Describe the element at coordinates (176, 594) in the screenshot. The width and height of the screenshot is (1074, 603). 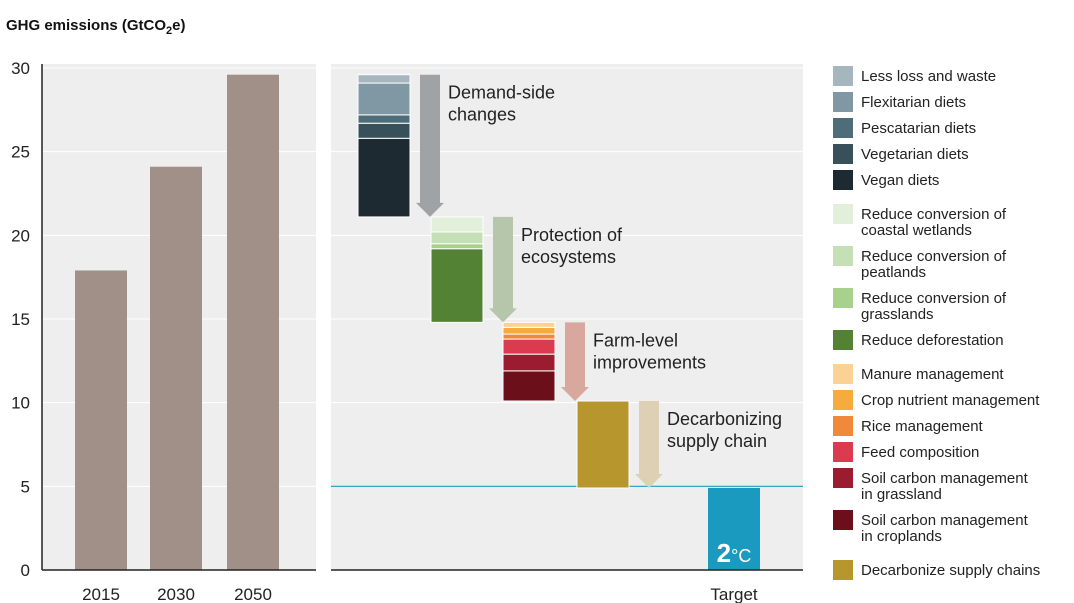
I see `x-tick-label: 2030` at that location.